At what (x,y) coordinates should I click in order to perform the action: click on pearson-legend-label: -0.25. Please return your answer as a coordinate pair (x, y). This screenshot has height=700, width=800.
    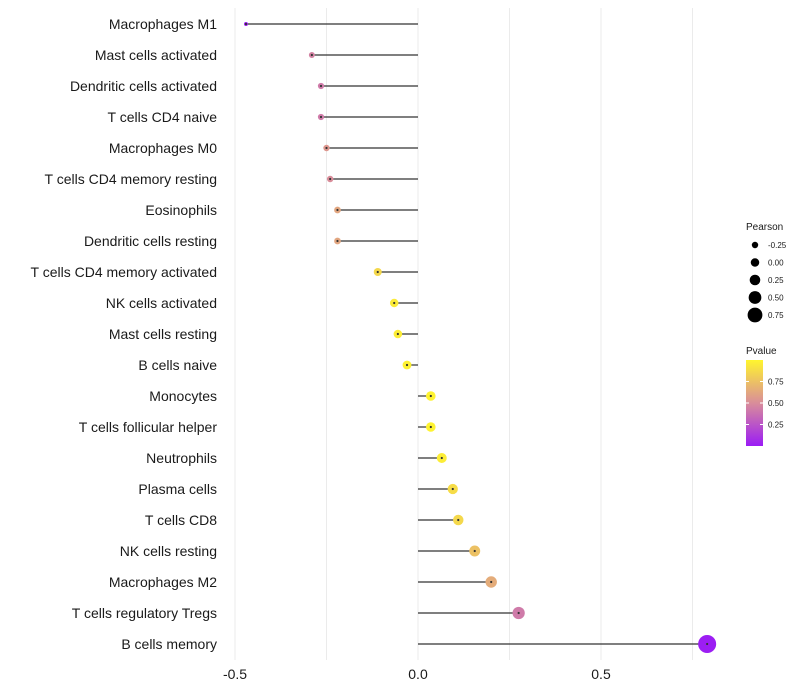
    Looking at the image, I should click on (777, 245).